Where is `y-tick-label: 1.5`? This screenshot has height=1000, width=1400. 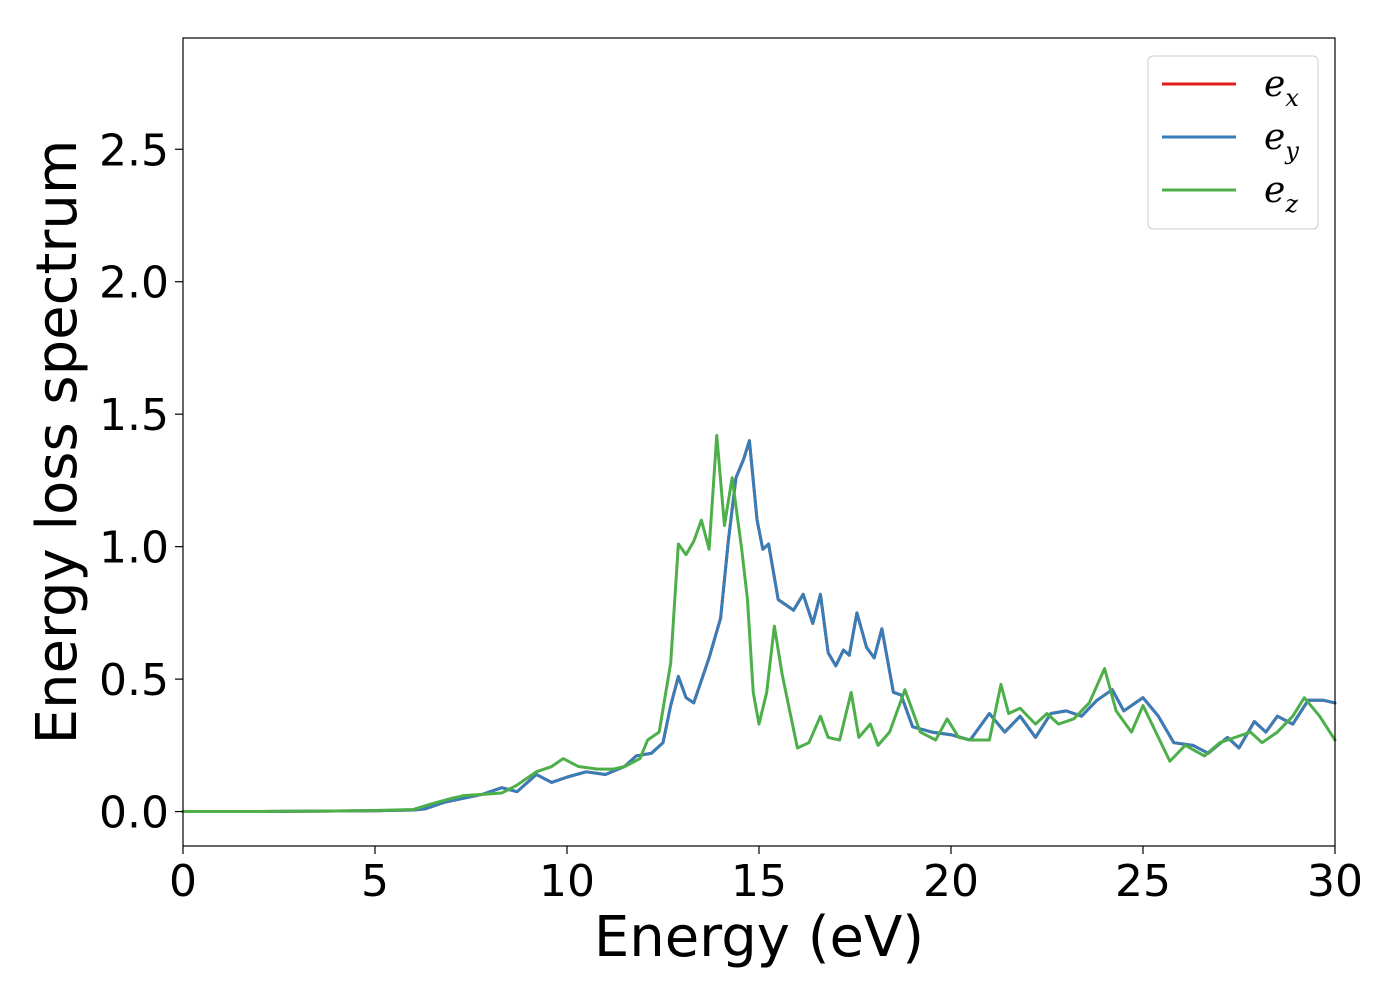
y-tick-label: 1.5 is located at coordinates (134, 415).